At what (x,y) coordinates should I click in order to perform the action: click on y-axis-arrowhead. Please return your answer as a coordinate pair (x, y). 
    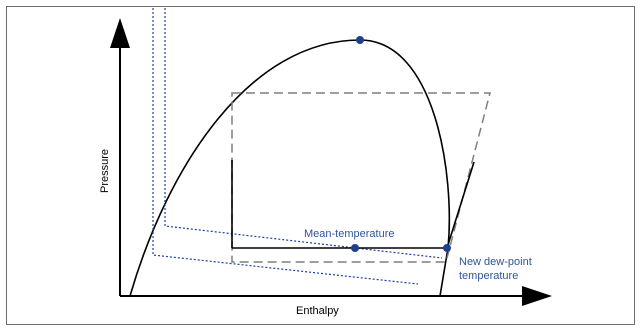
    Looking at the image, I should click on (120, 33).